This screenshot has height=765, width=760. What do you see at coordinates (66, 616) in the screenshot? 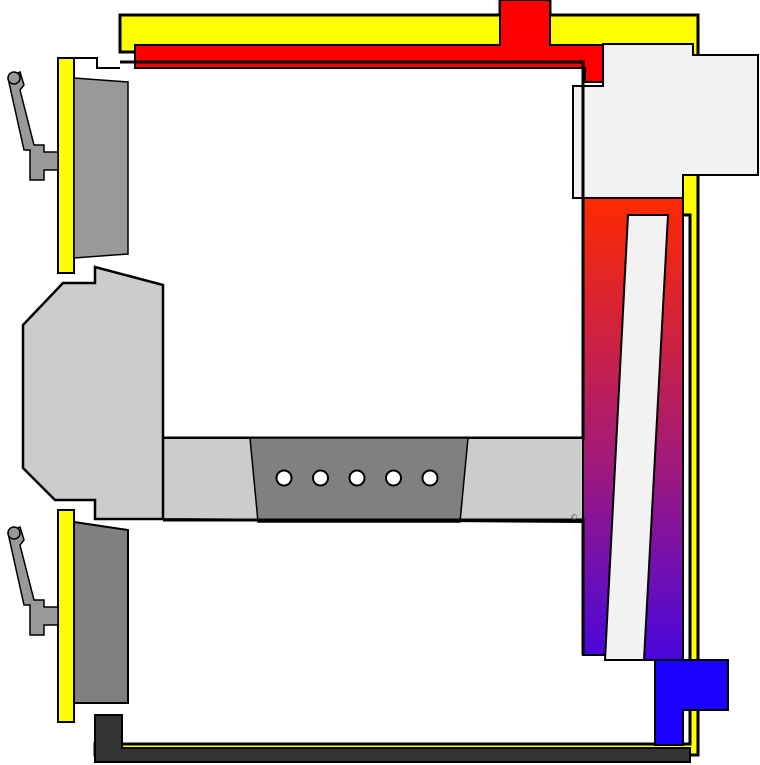
I see `lower-door-frame` at bounding box center [66, 616].